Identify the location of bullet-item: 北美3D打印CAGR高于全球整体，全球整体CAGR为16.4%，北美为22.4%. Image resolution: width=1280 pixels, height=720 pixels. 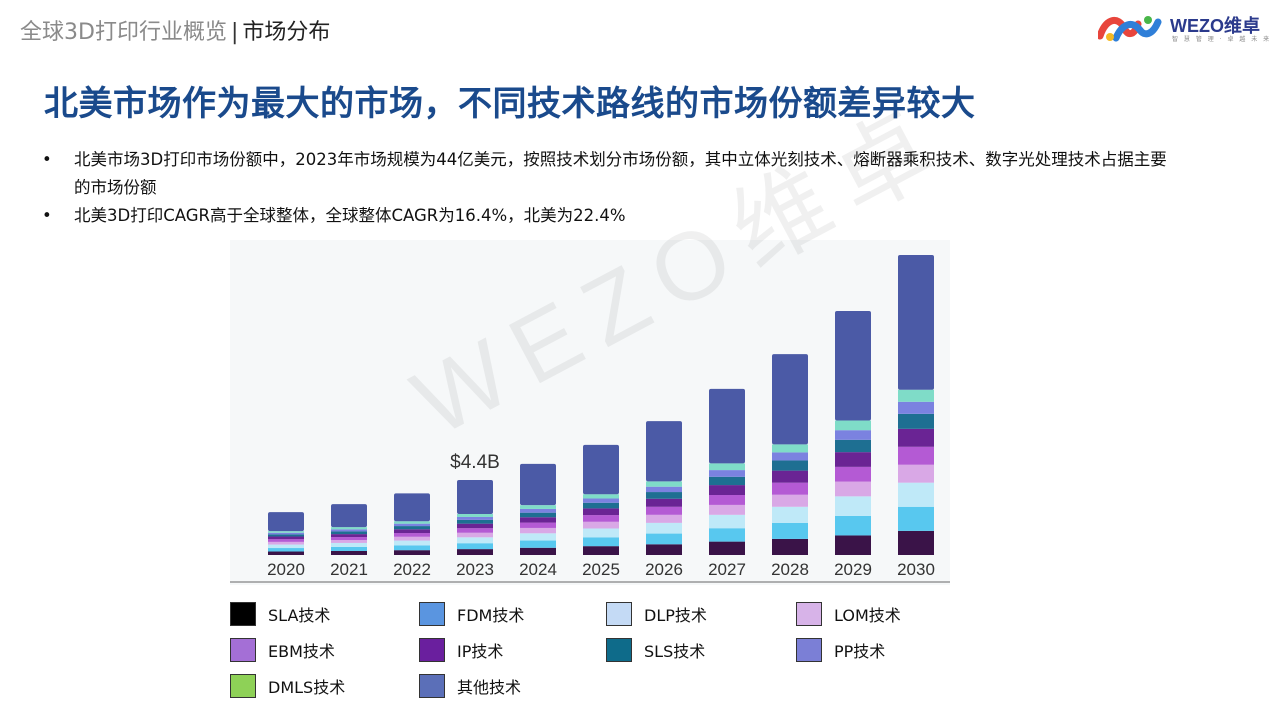
(610, 216).